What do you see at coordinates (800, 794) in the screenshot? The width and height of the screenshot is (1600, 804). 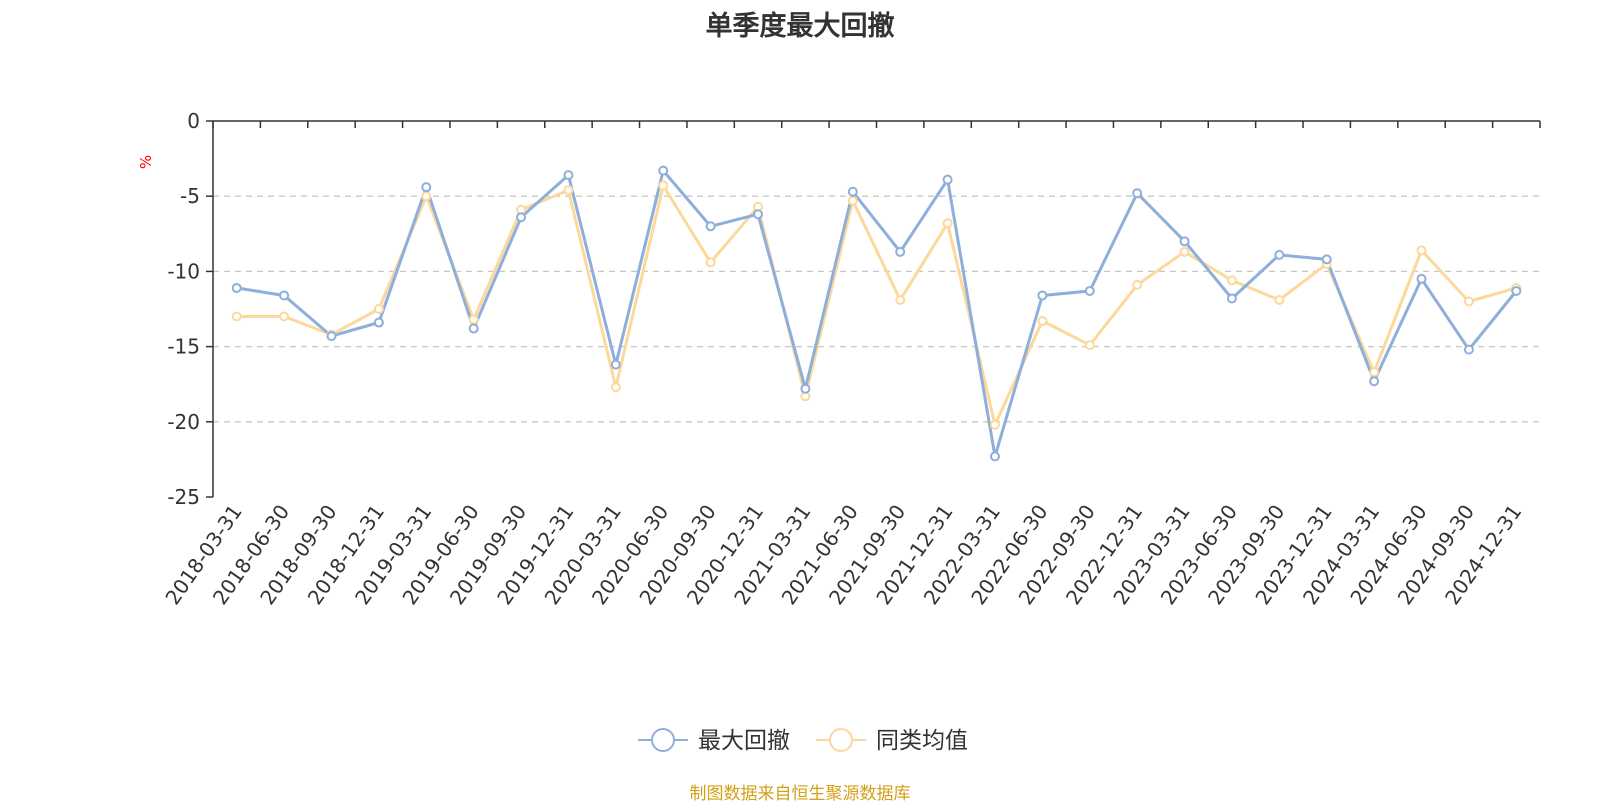 I see `source-note: 制图数据来自恒生聚源数据库` at bounding box center [800, 794].